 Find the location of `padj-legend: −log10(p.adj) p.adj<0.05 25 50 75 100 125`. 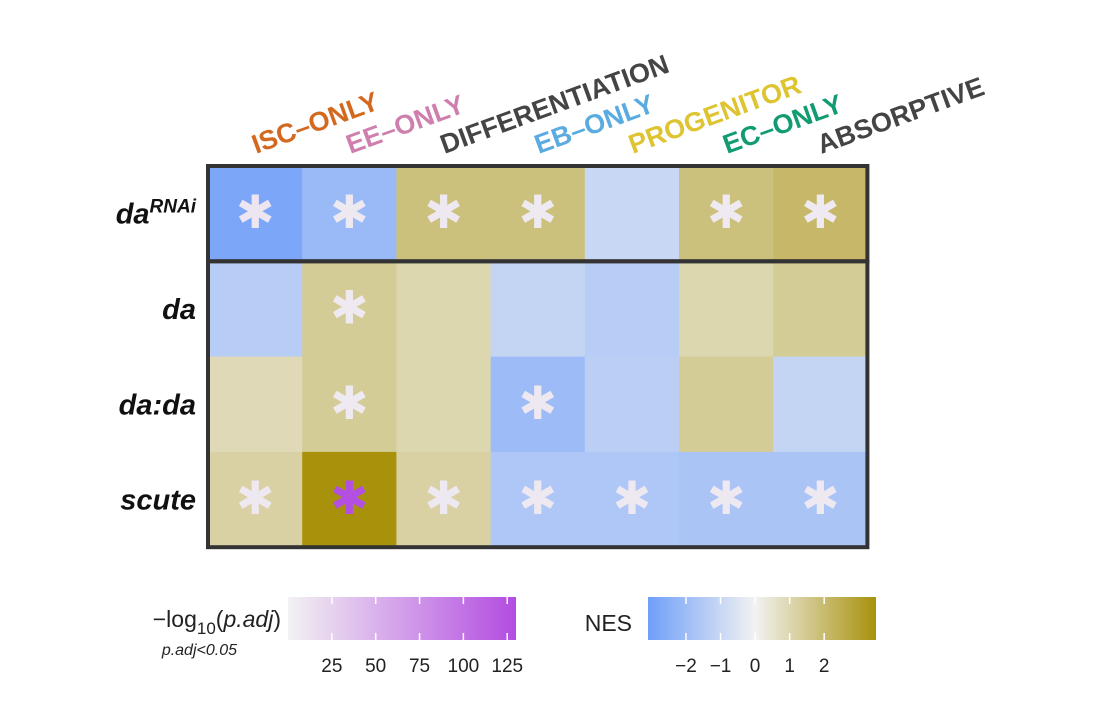

padj-legend: −log10(p.adj) p.adj<0.05 25 50 75 100 125 is located at coordinates (338, 637).